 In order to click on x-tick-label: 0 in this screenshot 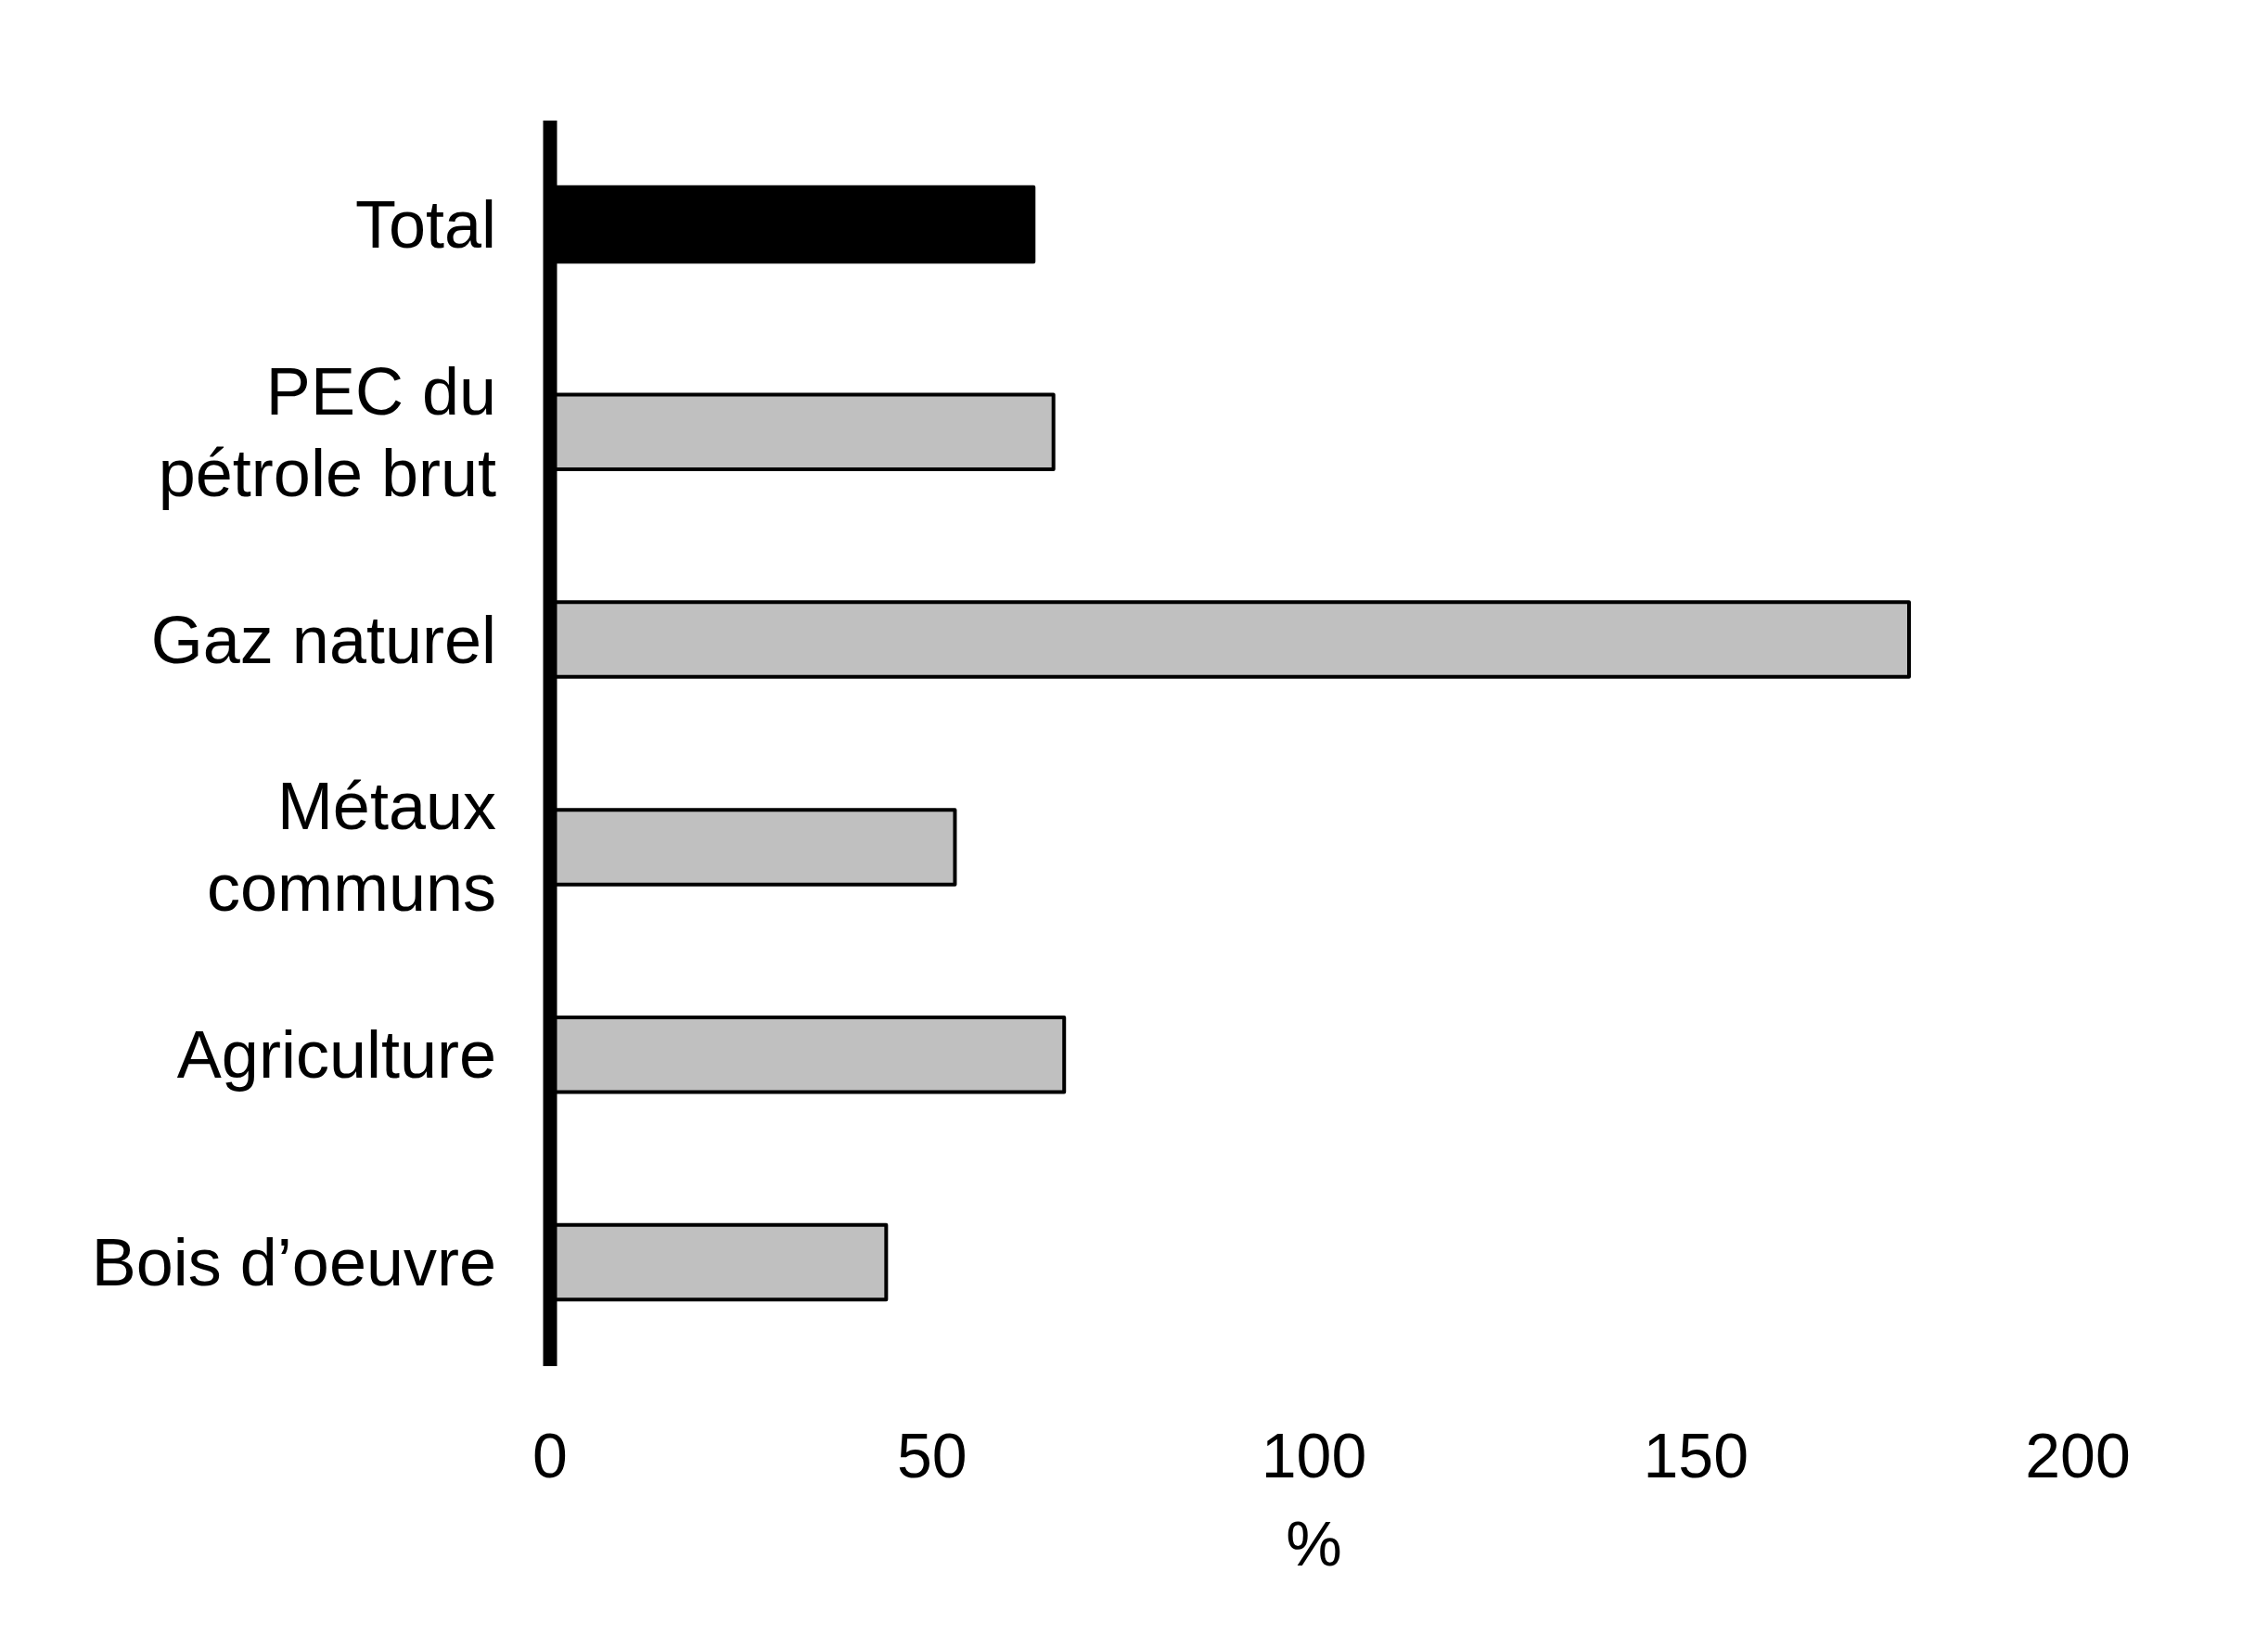, I will do `click(550, 1455)`.